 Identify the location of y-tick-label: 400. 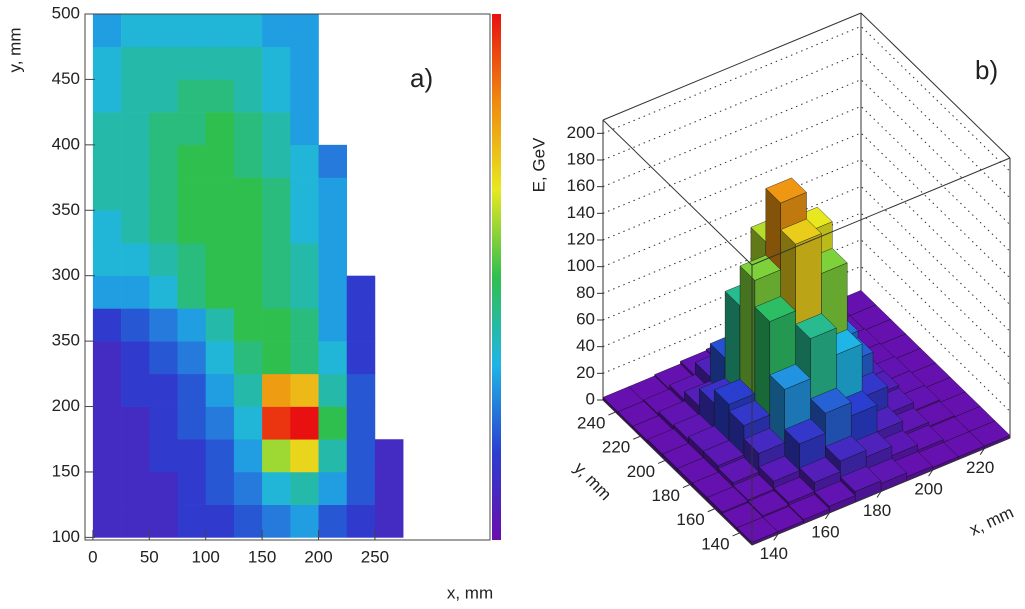
(66, 143).